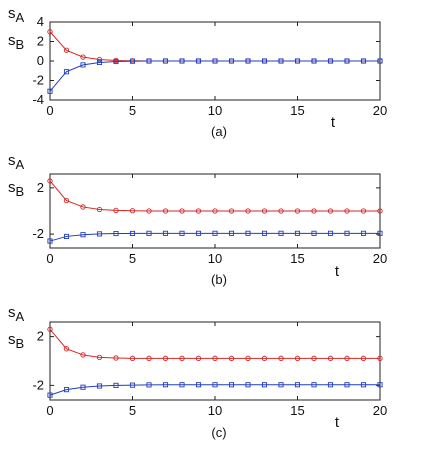 Image resolution: width=436 pixels, height=474 pixels. What do you see at coordinates (20, 343) in the screenshot?
I see `ylabel-sb-sub: B` at bounding box center [20, 343].